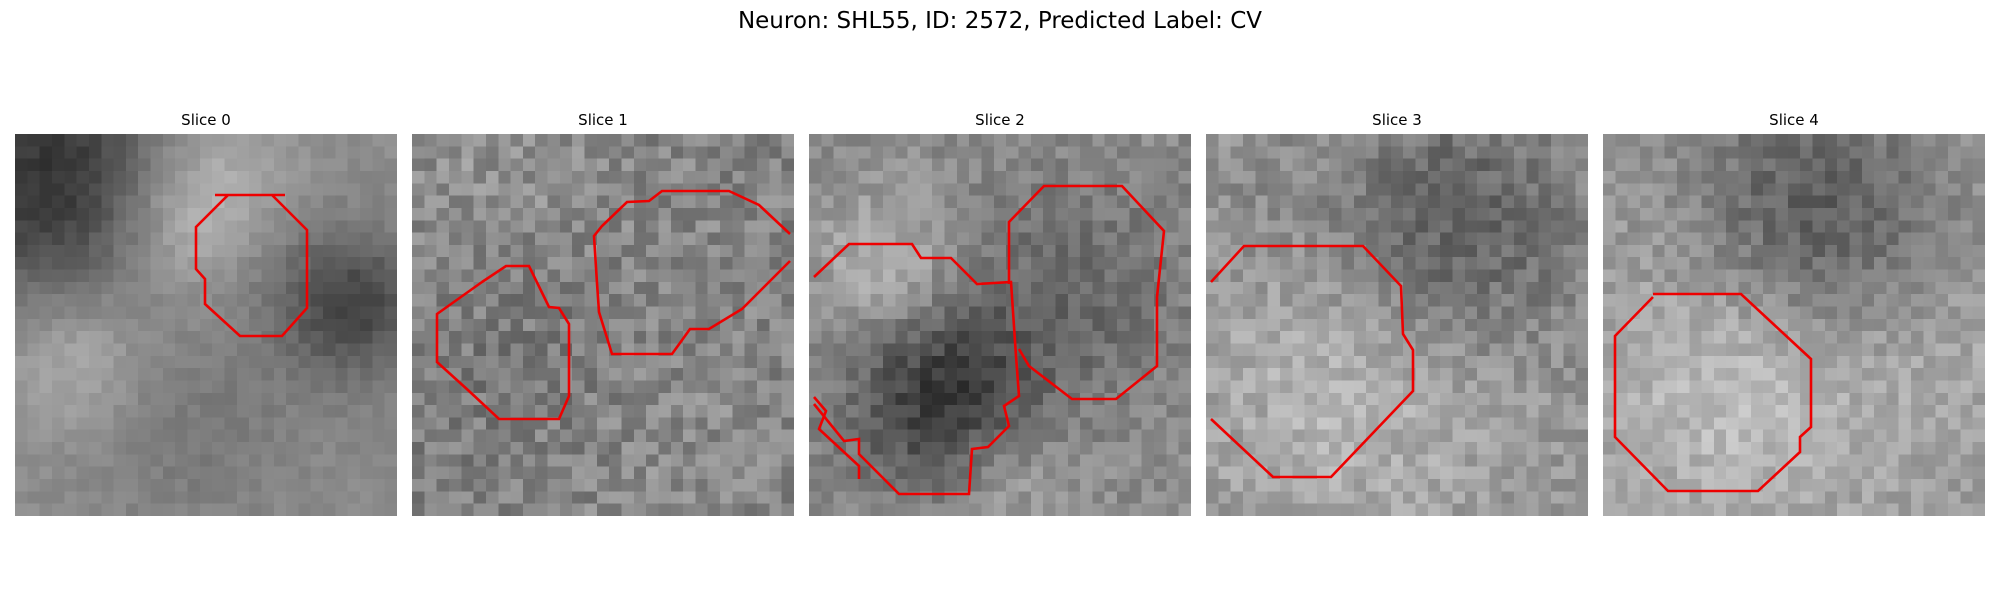 The image size is (2000, 600). Describe the element at coordinates (206, 120) in the screenshot. I see `slice-title: Slice 0` at that location.